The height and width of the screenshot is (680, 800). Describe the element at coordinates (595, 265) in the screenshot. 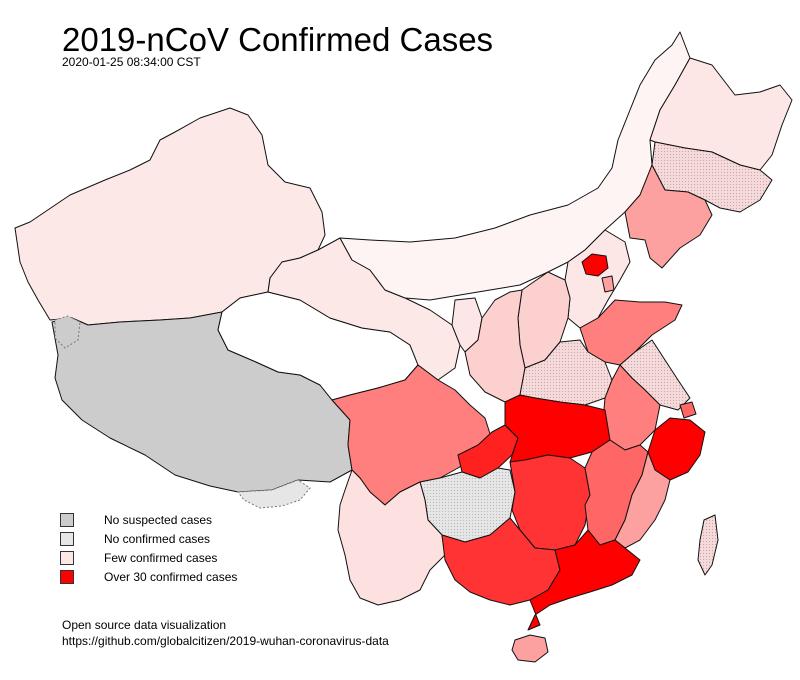

I see `region-beijing` at that location.